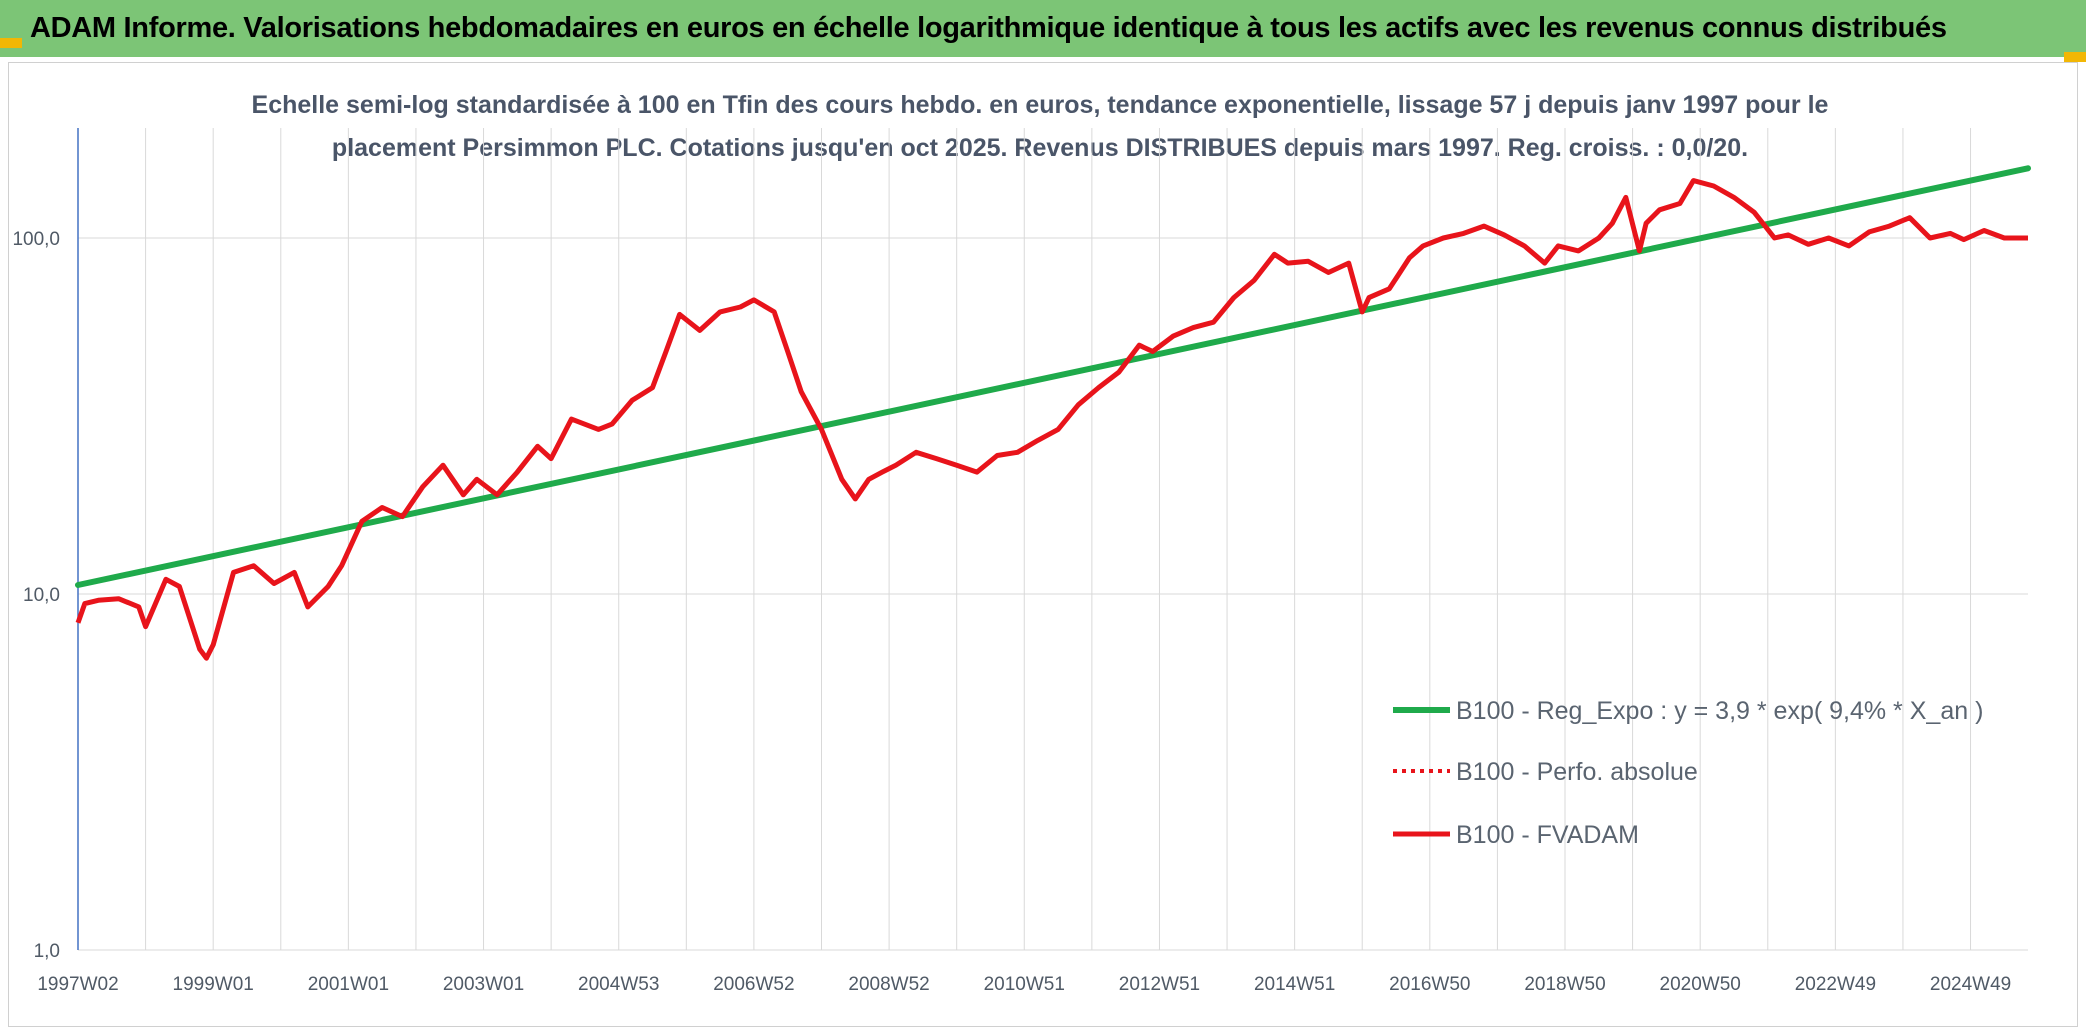  Describe the element at coordinates (2075, 57) in the screenshot. I see `corner-accent-right` at that location.